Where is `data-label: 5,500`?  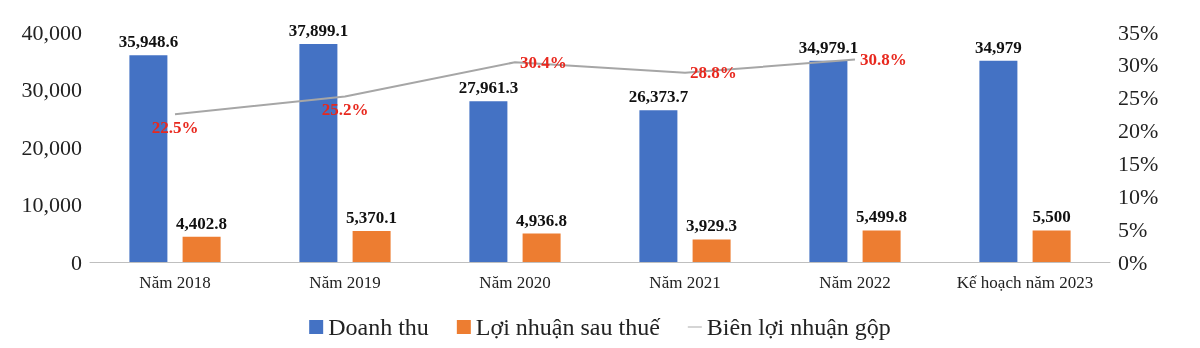 data-label: 5,500 is located at coordinates (1051, 217).